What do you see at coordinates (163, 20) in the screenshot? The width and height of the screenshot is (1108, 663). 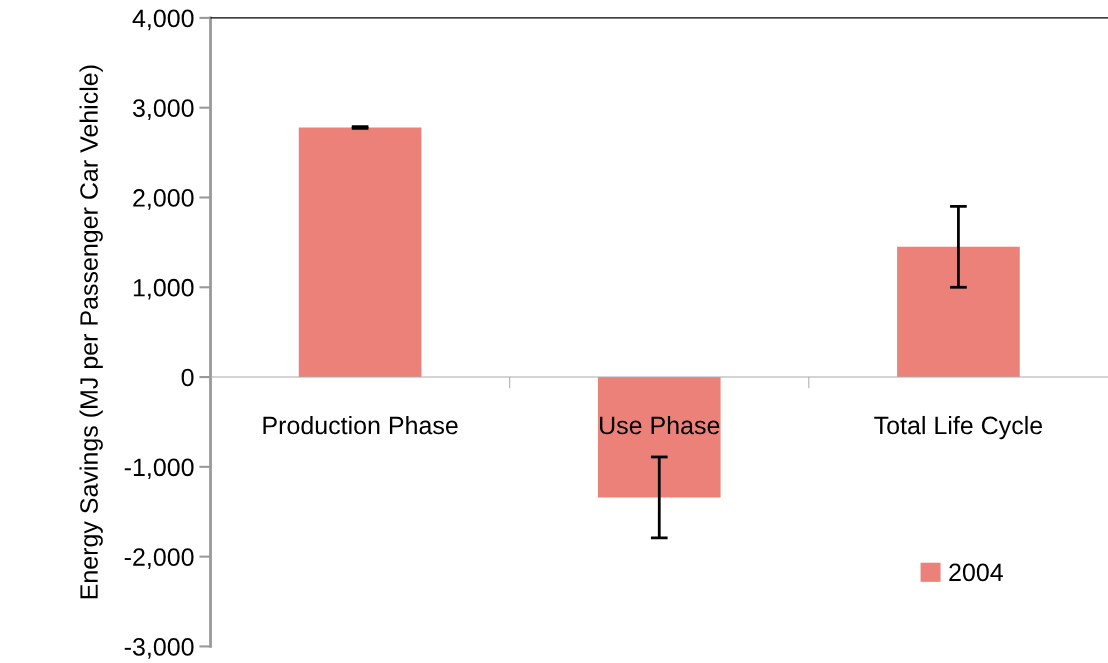 I see `y-tick-label: 4,000` at bounding box center [163, 20].